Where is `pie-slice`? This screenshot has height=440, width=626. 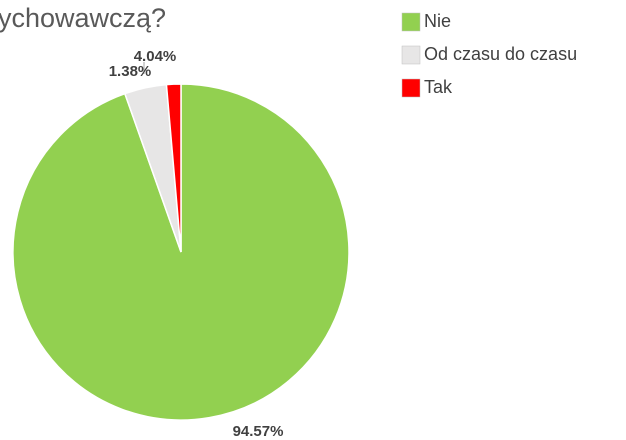 pie-slice is located at coordinates (173, 168).